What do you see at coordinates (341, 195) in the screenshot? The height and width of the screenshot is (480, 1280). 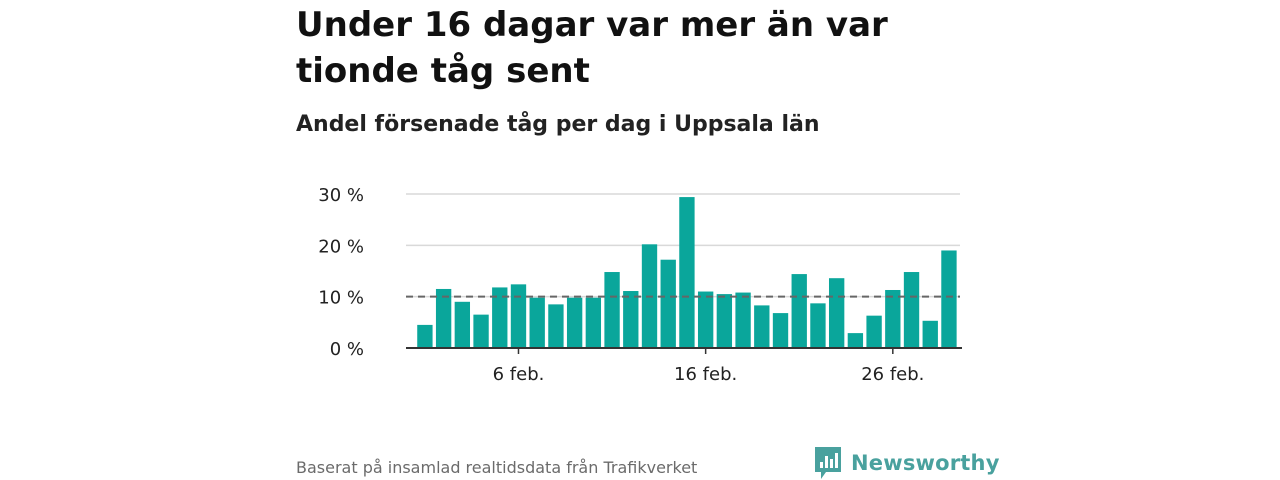 I see `y-tick-label: 30 %` at bounding box center [341, 195].